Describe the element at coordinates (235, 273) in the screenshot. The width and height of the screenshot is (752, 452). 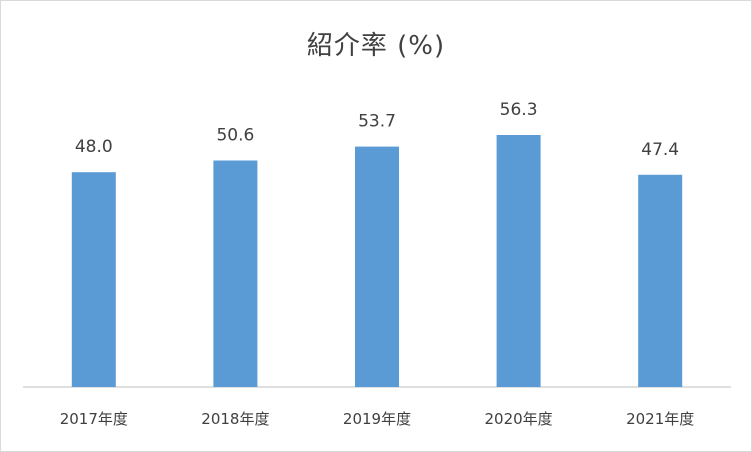
I see `bar-2018年度` at that location.